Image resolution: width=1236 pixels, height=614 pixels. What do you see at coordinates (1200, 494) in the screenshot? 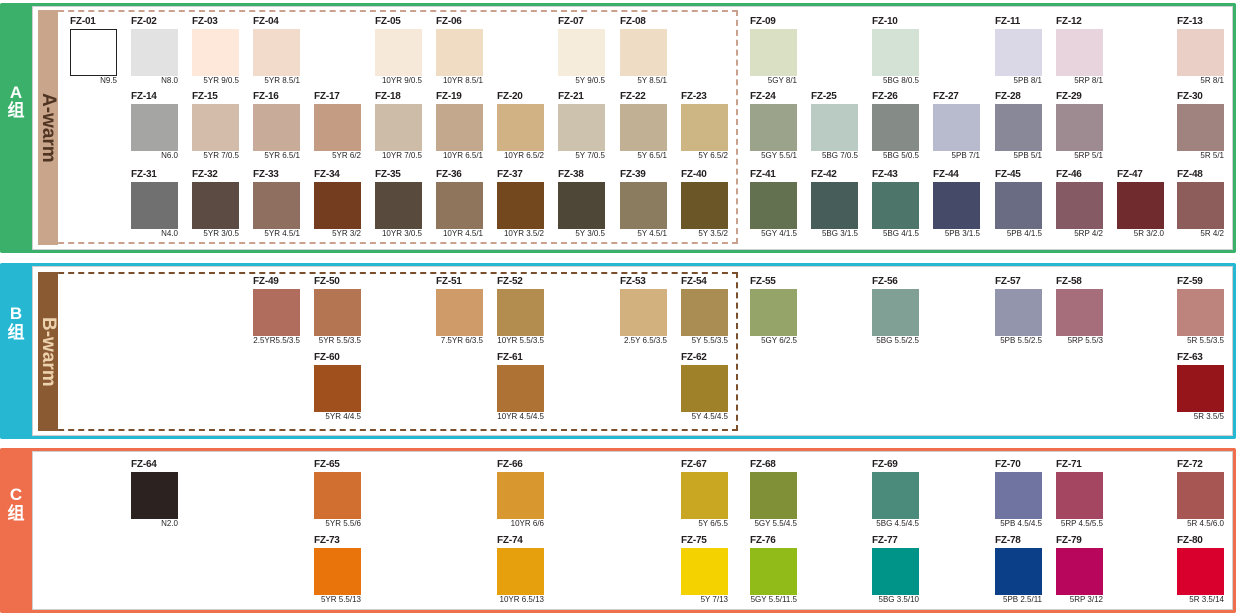
I see `swatch-card-fz-72: FZ-72 5R 4.5/6.0` at bounding box center [1200, 494].